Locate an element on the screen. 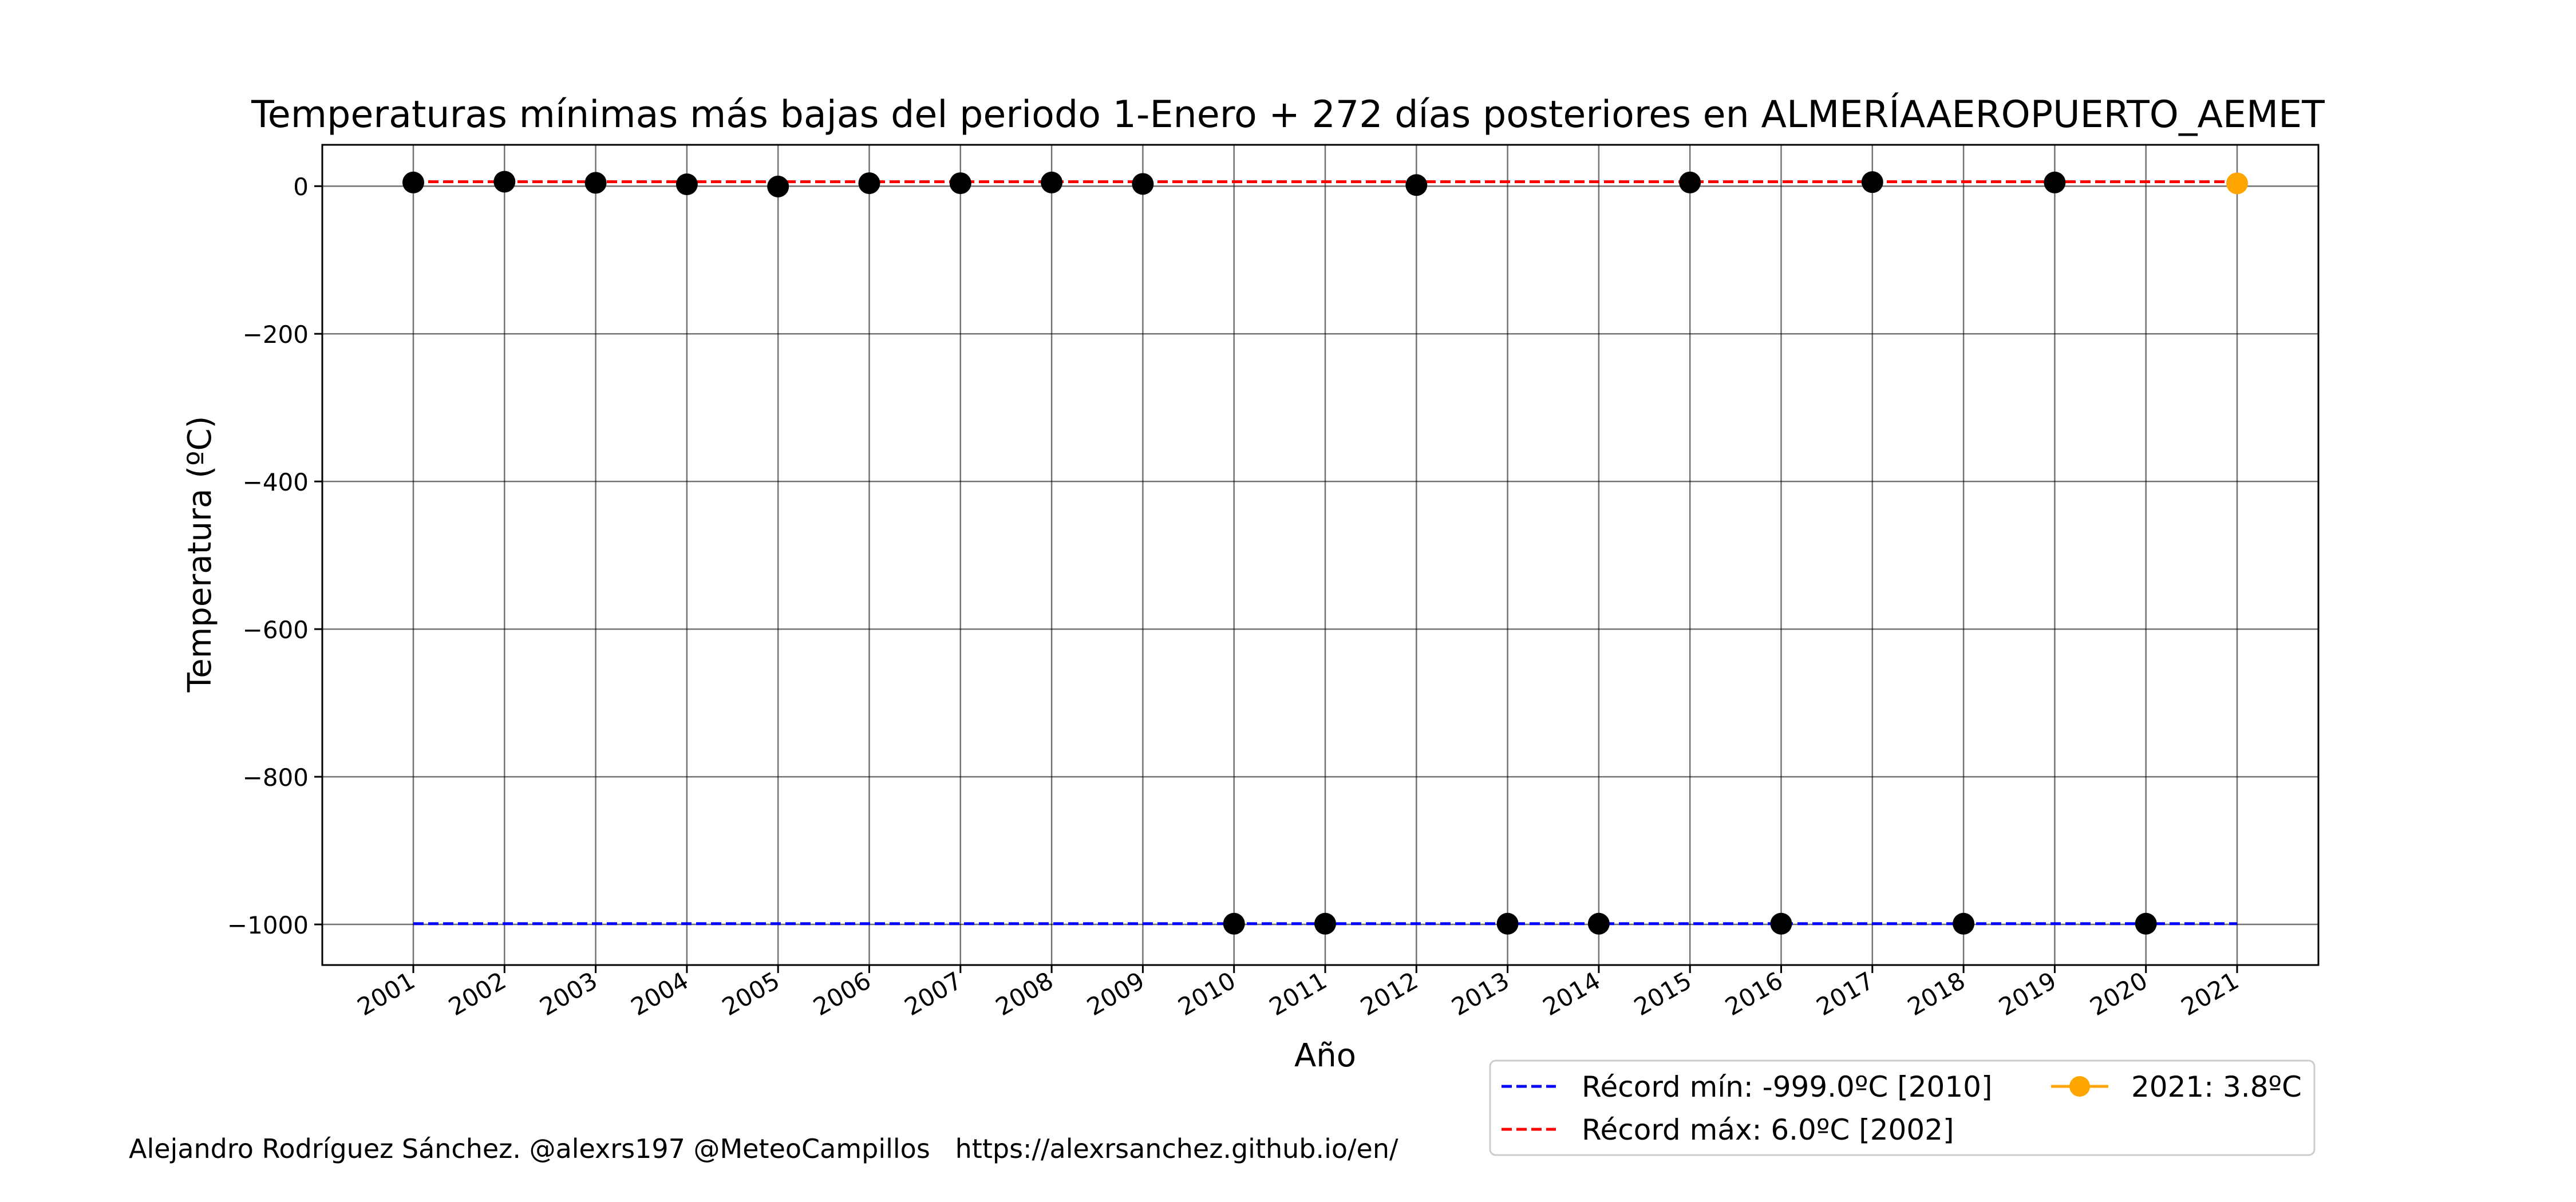 The image size is (2576, 1202). x-tick-label: 2003 is located at coordinates (568, 994).